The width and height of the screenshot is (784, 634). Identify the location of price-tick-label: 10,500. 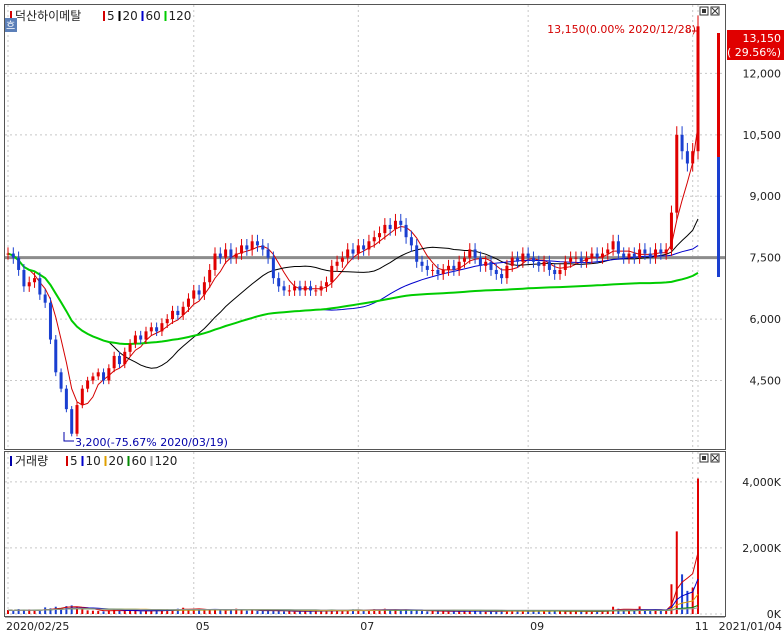
(762, 135).